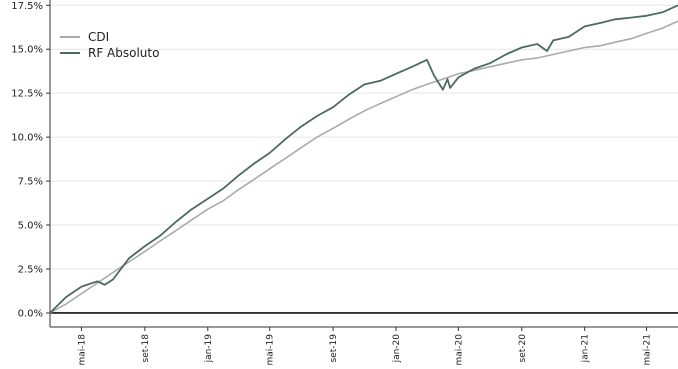  I want to click on x-tick-label: jan-19, so click(209, 349).